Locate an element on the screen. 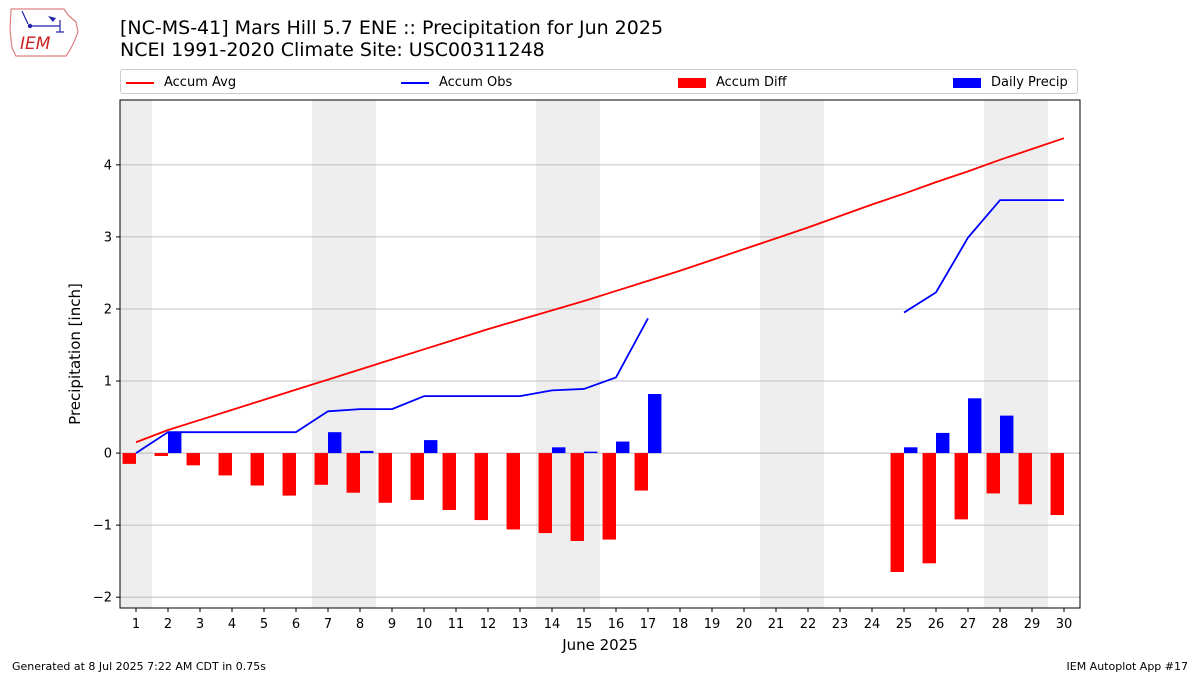 This screenshot has height=675, width=1200. x-tick-label: 30 is located at coordinates (1064, 624).